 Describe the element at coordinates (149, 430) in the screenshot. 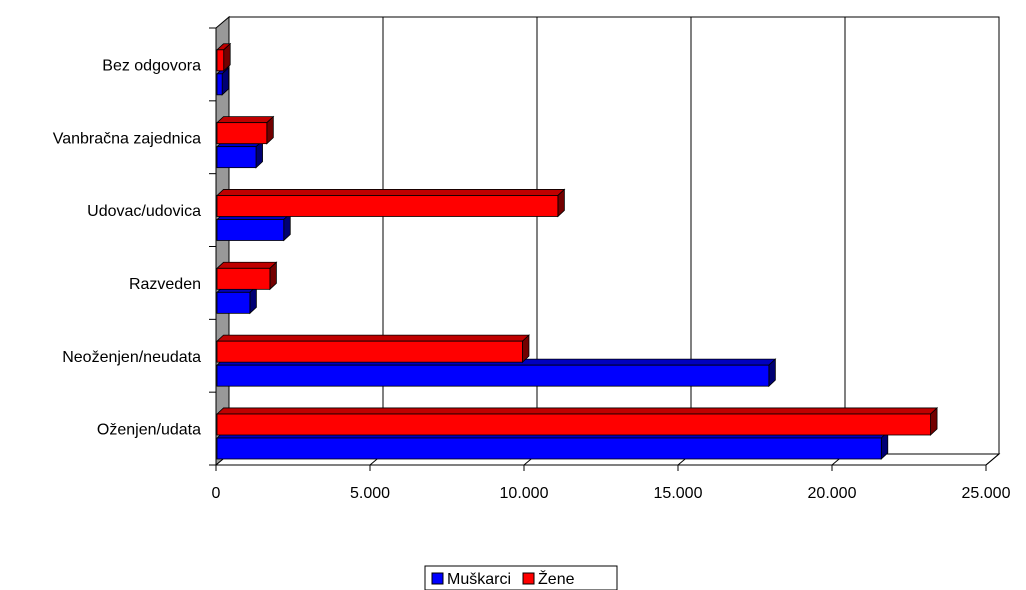

I see `category-label: Oženjen/udata` at that location.